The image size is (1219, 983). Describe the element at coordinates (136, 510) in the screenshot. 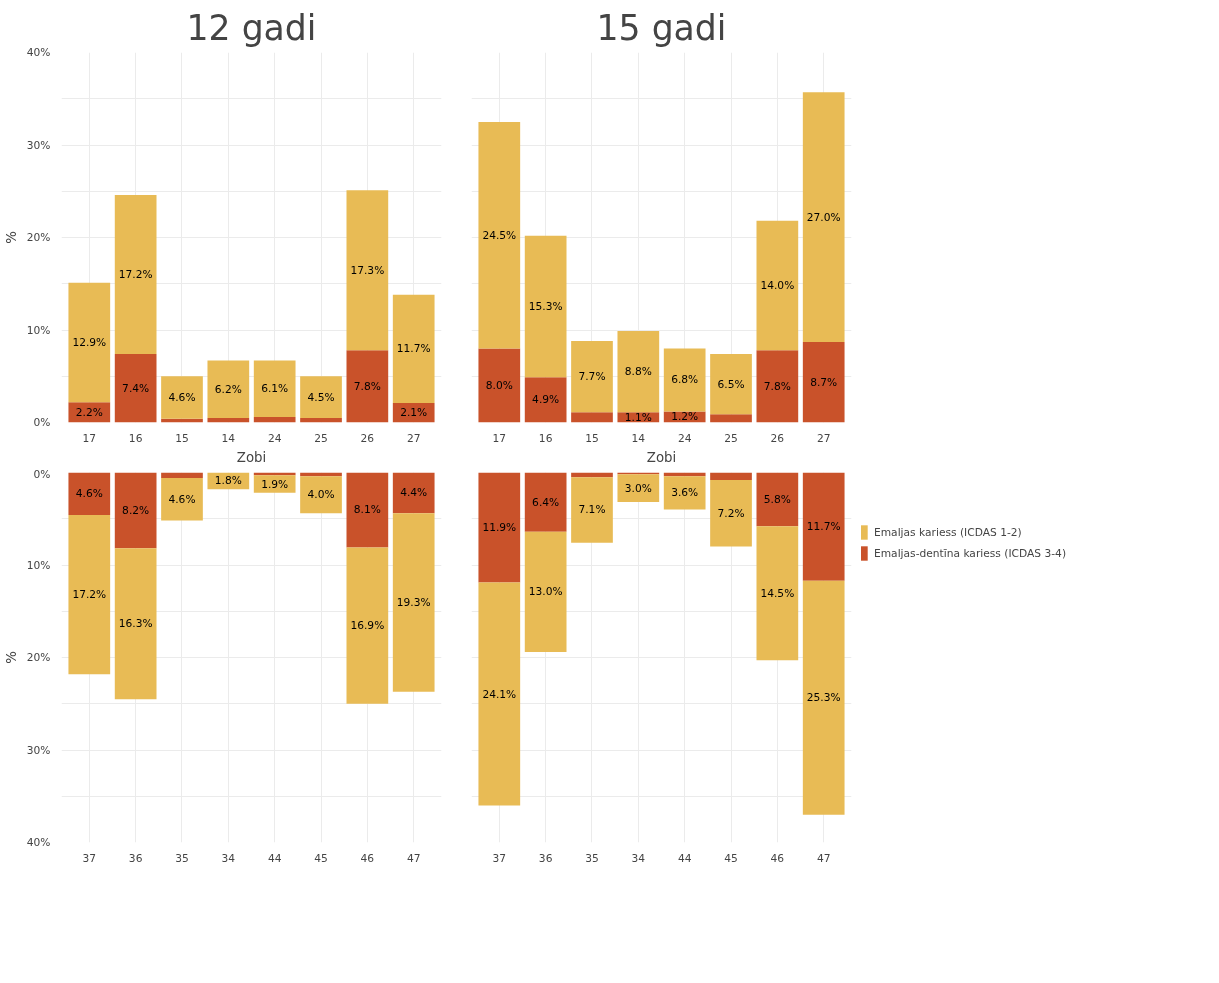

I see `data-label: 8.2%` at that location.